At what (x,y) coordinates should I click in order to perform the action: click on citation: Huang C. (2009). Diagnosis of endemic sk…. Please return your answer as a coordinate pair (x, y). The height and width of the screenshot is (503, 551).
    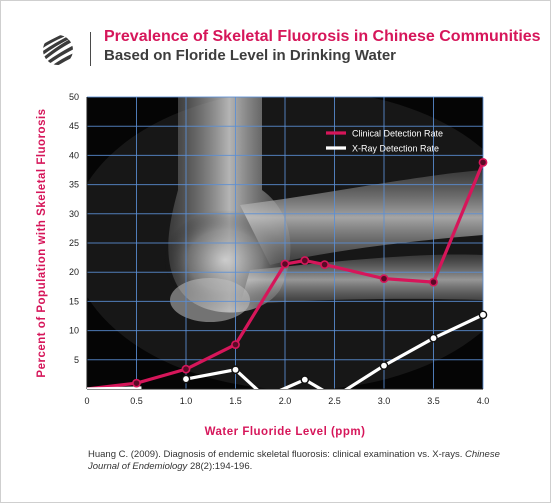
    Looking at the image, I should click on (308, 461).